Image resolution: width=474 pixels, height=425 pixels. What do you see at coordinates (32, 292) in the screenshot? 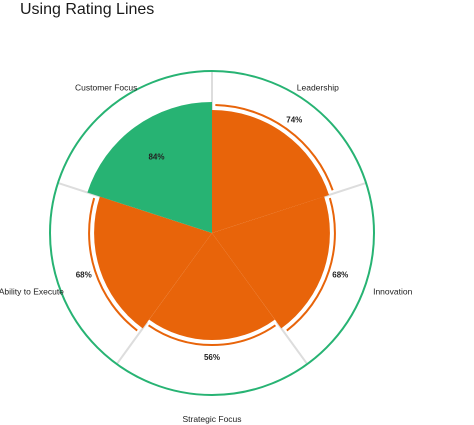
I see `category-label: Ability to Execute` at bounding box center [32, 292].